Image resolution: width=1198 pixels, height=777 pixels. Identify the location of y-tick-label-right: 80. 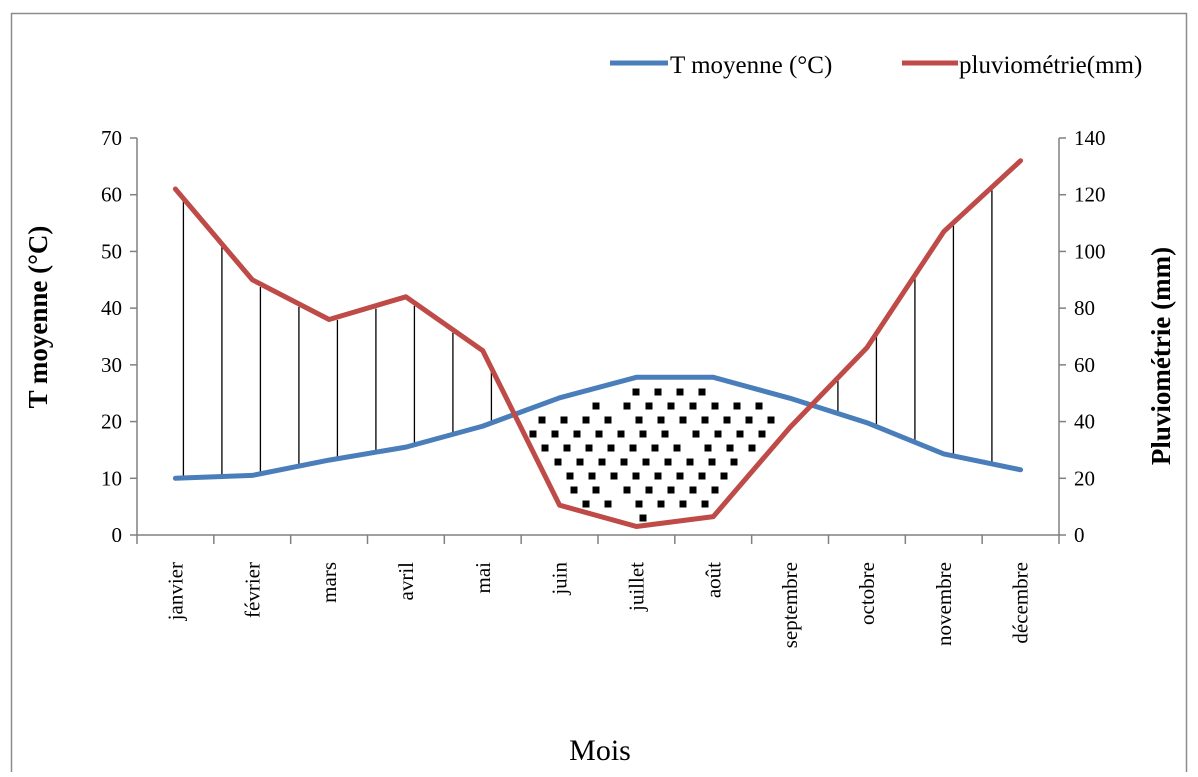
(1084, 308).